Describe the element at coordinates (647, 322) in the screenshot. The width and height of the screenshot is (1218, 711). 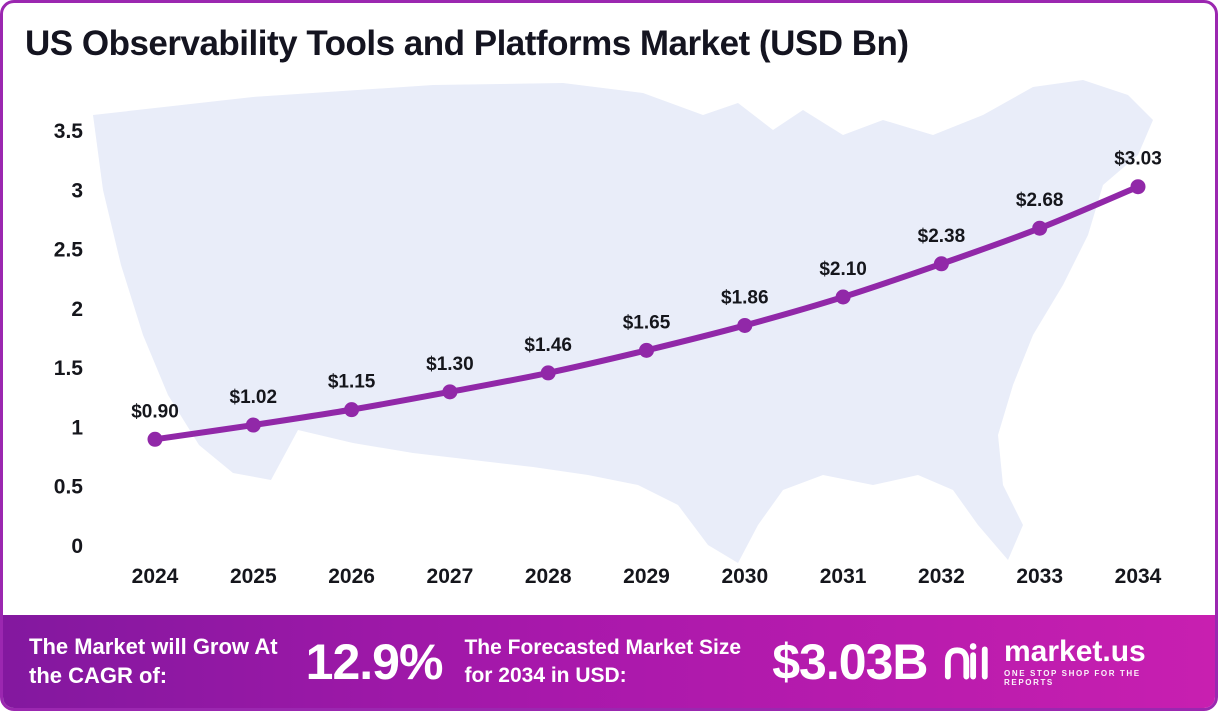
I see `data-point-label: $1.65` at that location.